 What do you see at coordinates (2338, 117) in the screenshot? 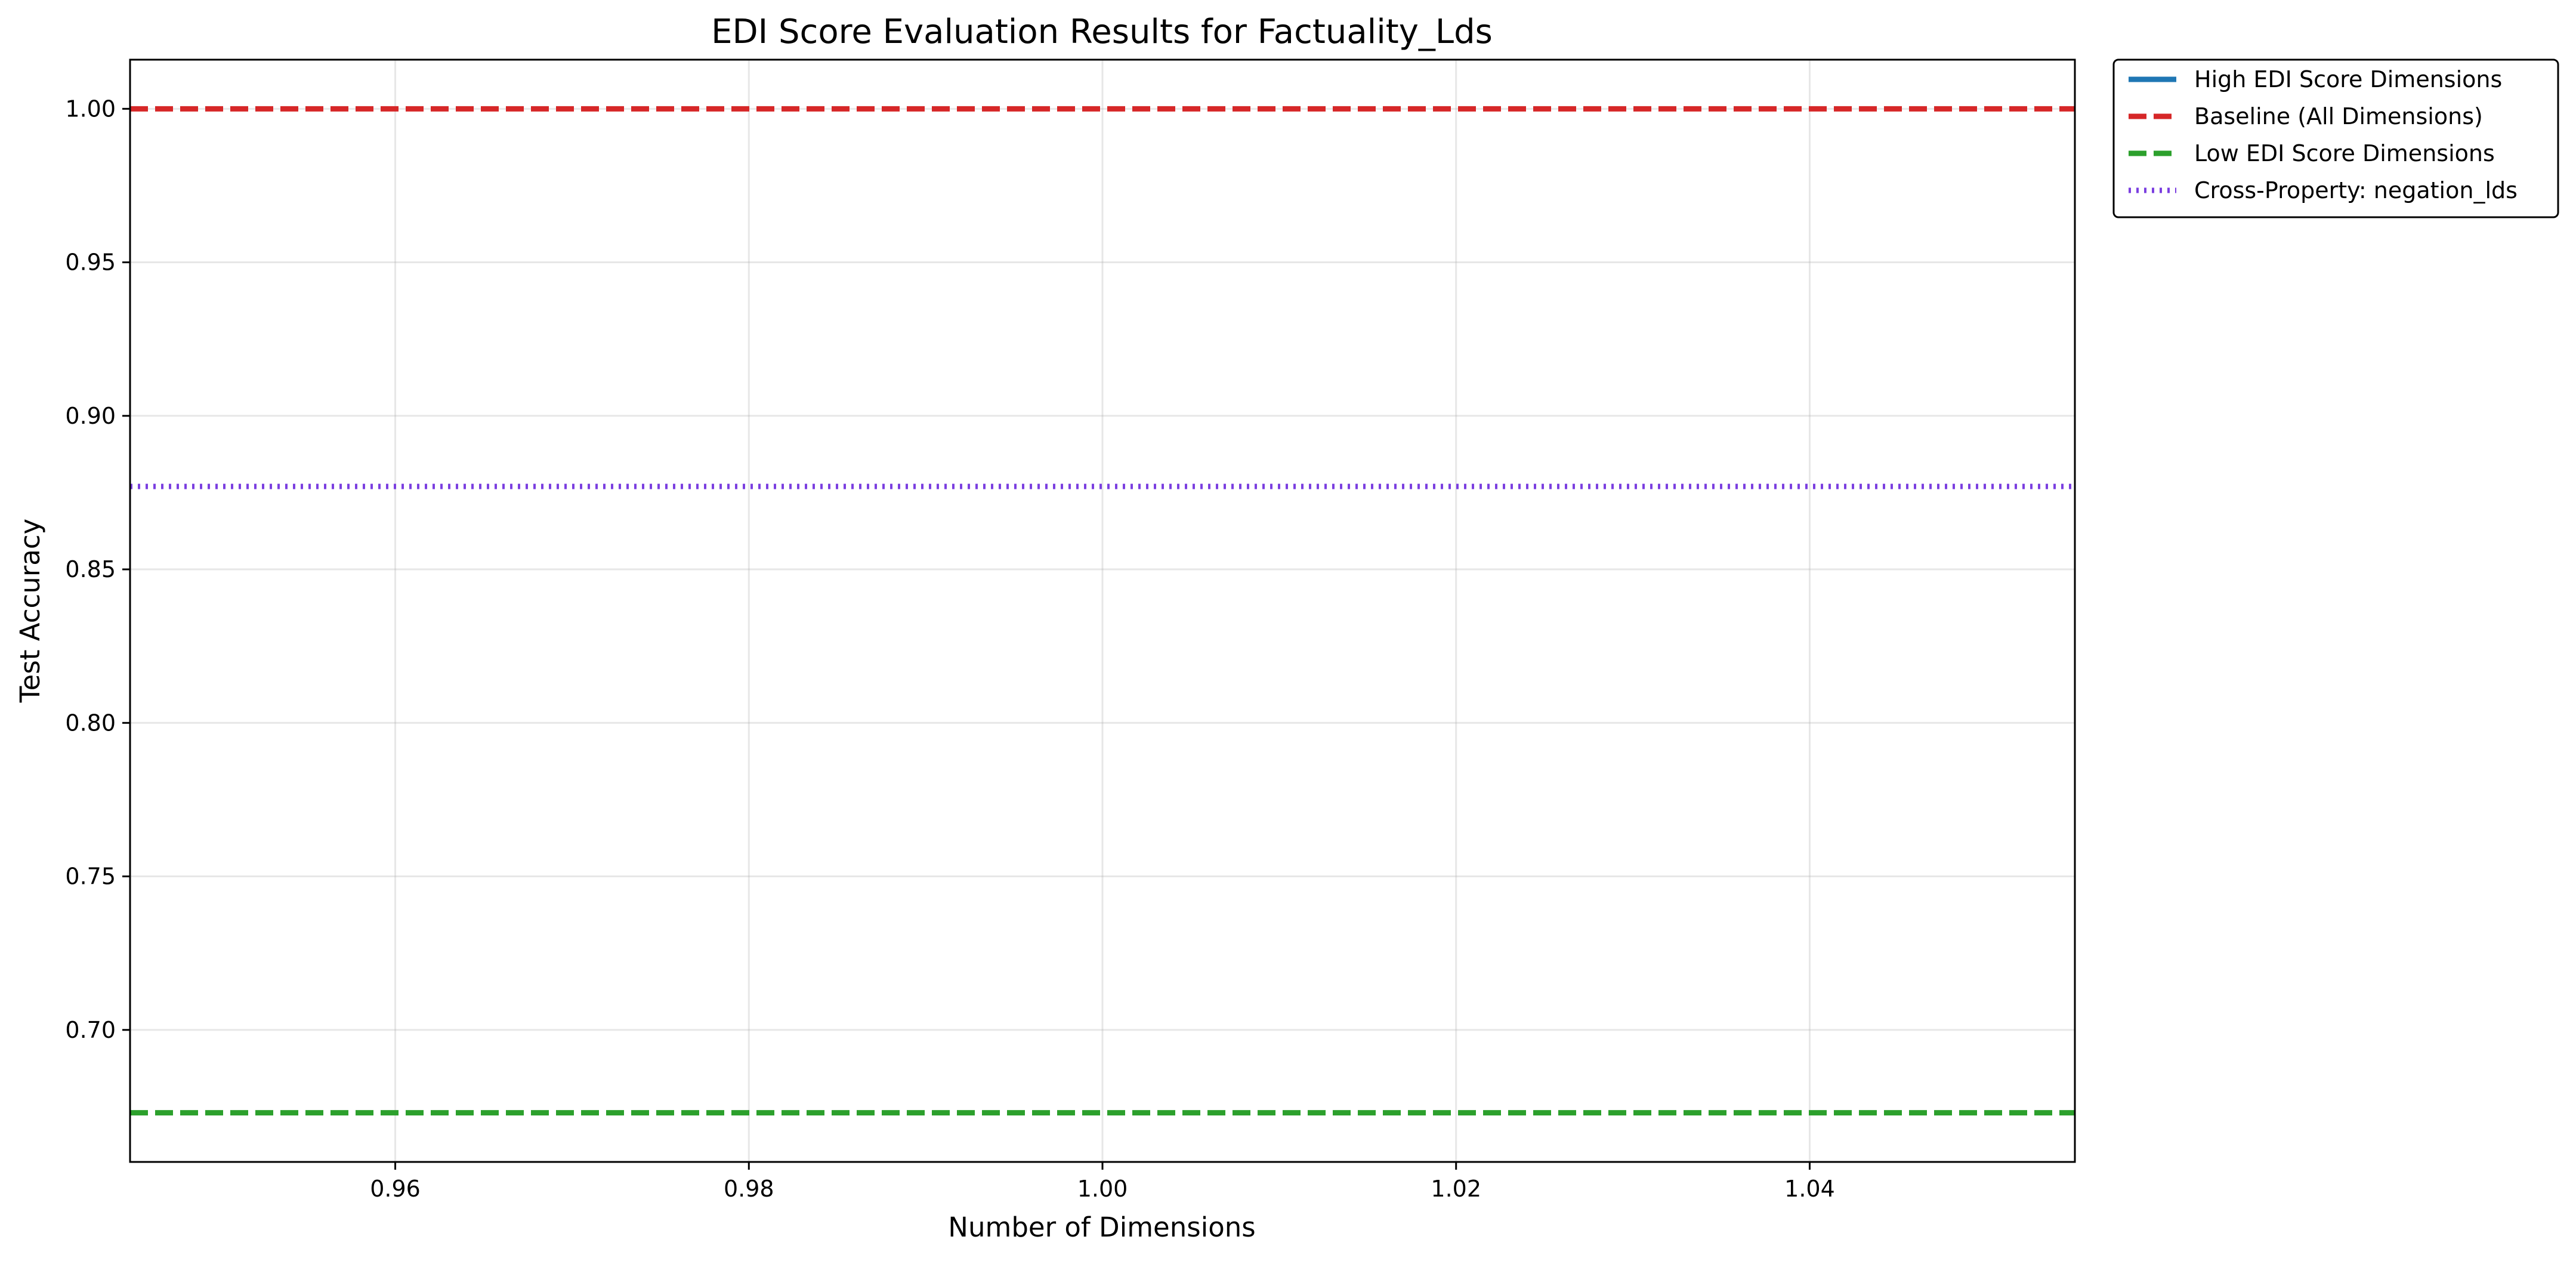
I see `legend-label: Baseline (All Dimensions)` at bounding box center [2338, 117].